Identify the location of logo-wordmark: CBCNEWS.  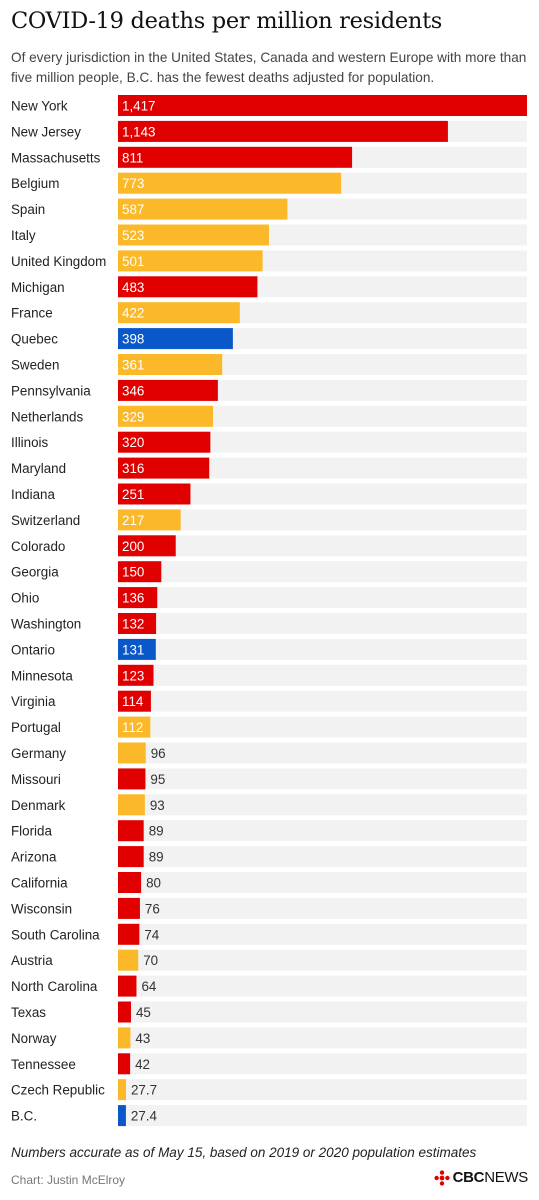
(491, 1177).